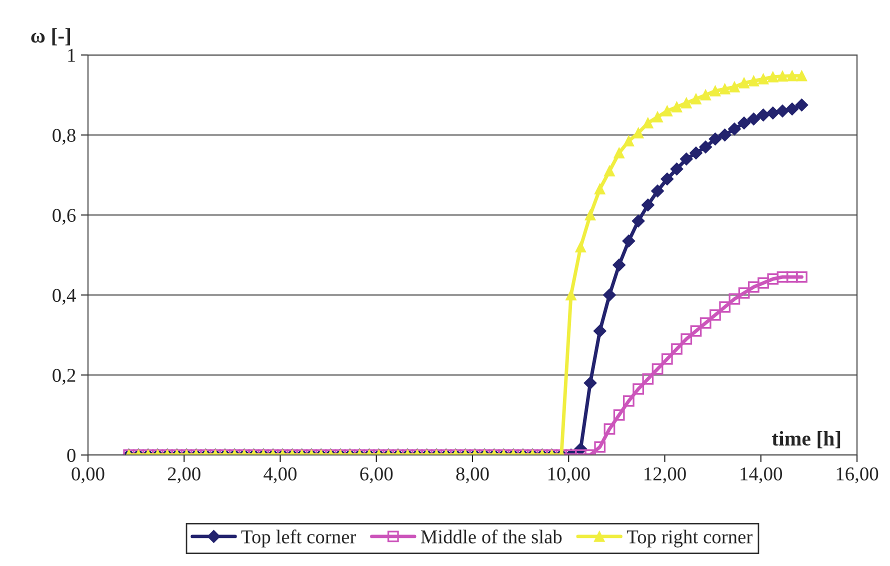  I want to click on y-axis-title: ω [-], so click(50, 37).